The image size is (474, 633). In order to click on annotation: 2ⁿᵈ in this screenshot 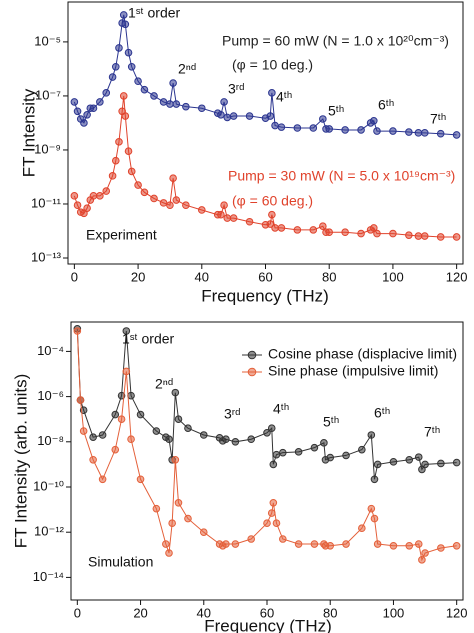, I will do `click(187, 69)`.